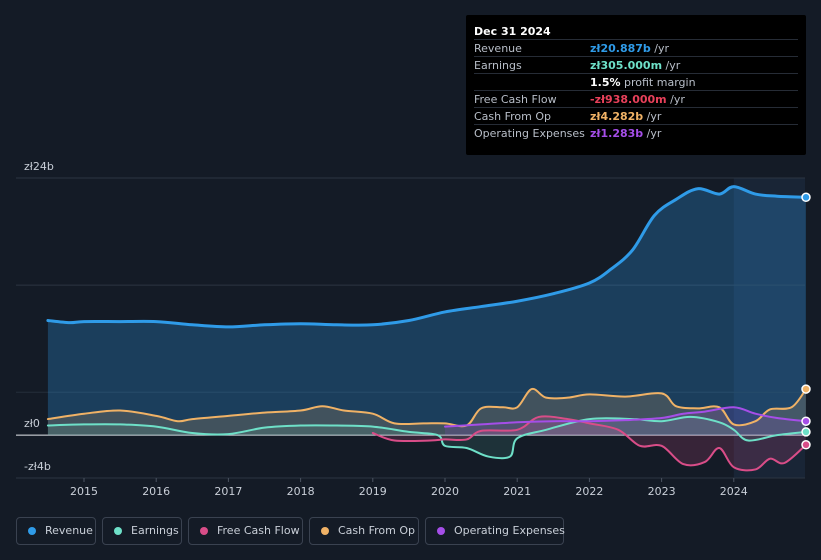 This screenshot has height=560, width=821. What do you see at coordinates (509, 530) in the screenshot?
I see `legend-label: Operating Expenses` at bounding box center [509, 530].